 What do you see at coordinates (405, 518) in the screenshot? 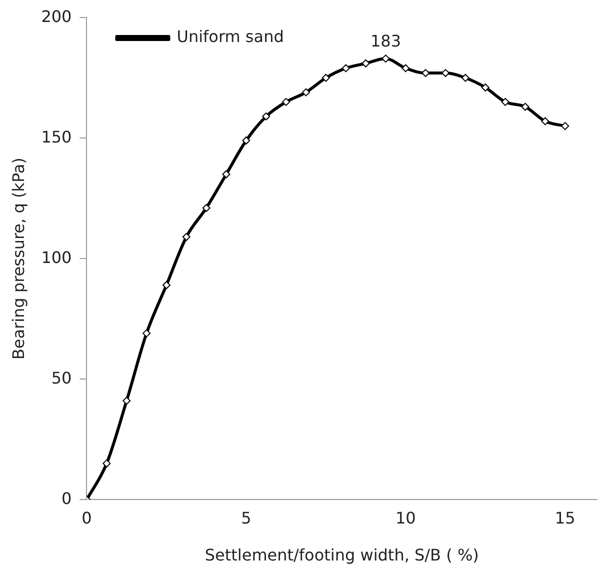
I see `x-tick-label: 10` at bounding box center [405, 518].